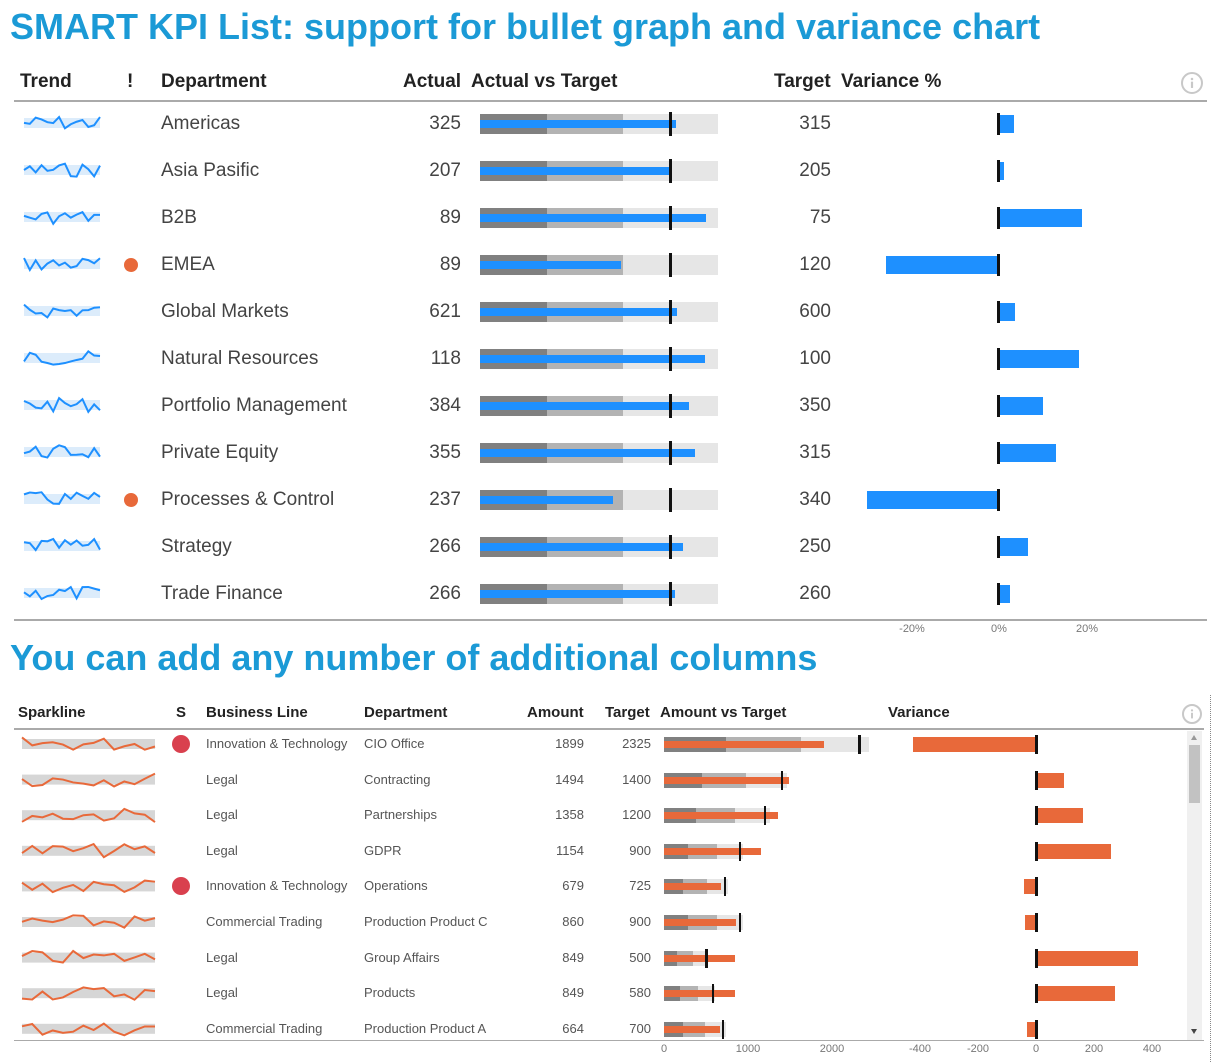 The width and height of the screenshot is (1220, 1062). What do you see at coordinates (920, 1049) in the screenshot?
I see `variance-axis-tick: -400` at bounding box center [920, 1049].